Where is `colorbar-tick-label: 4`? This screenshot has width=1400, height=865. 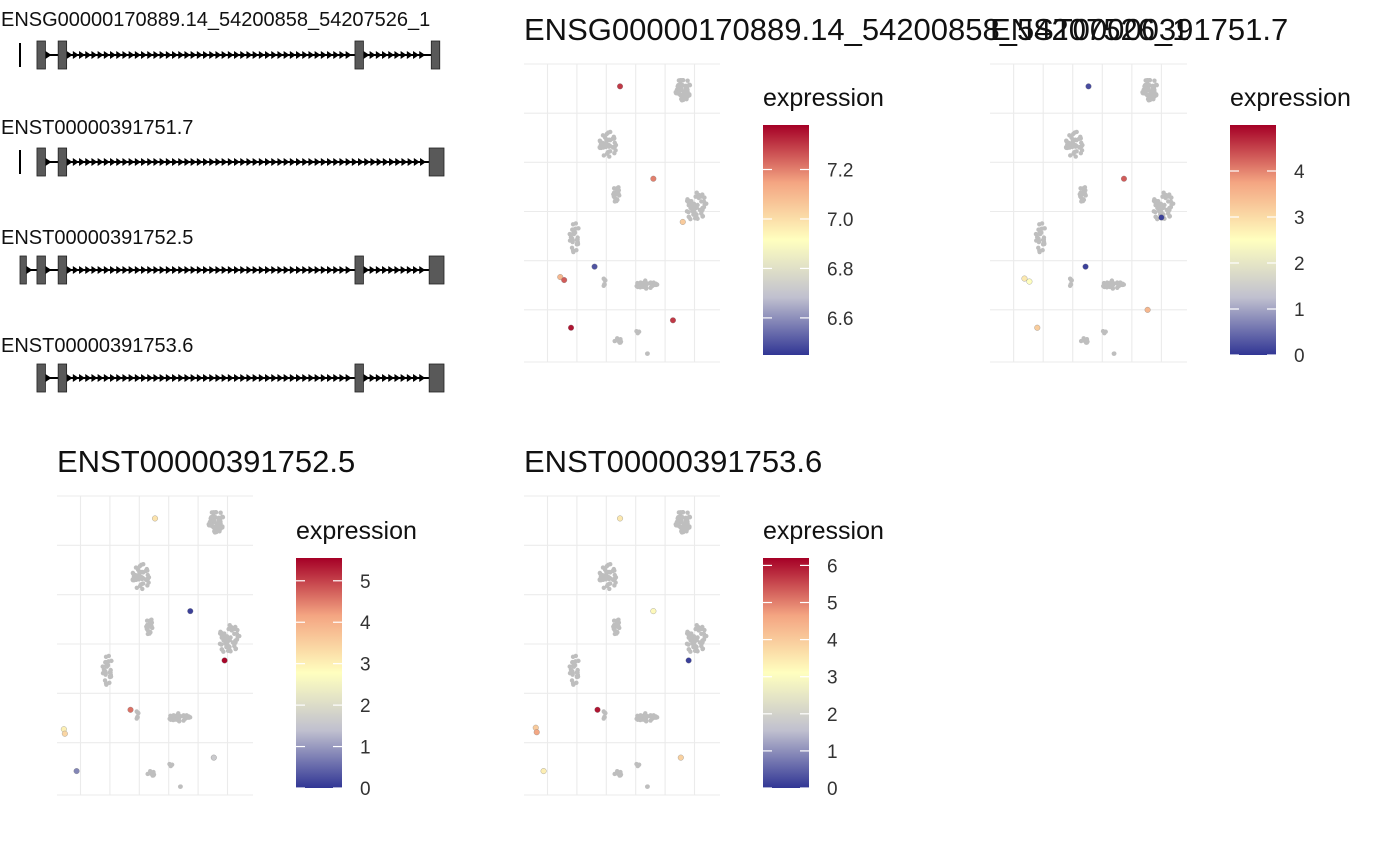
colorbar-tick-label: 4 is located at coordinates (832, 641).